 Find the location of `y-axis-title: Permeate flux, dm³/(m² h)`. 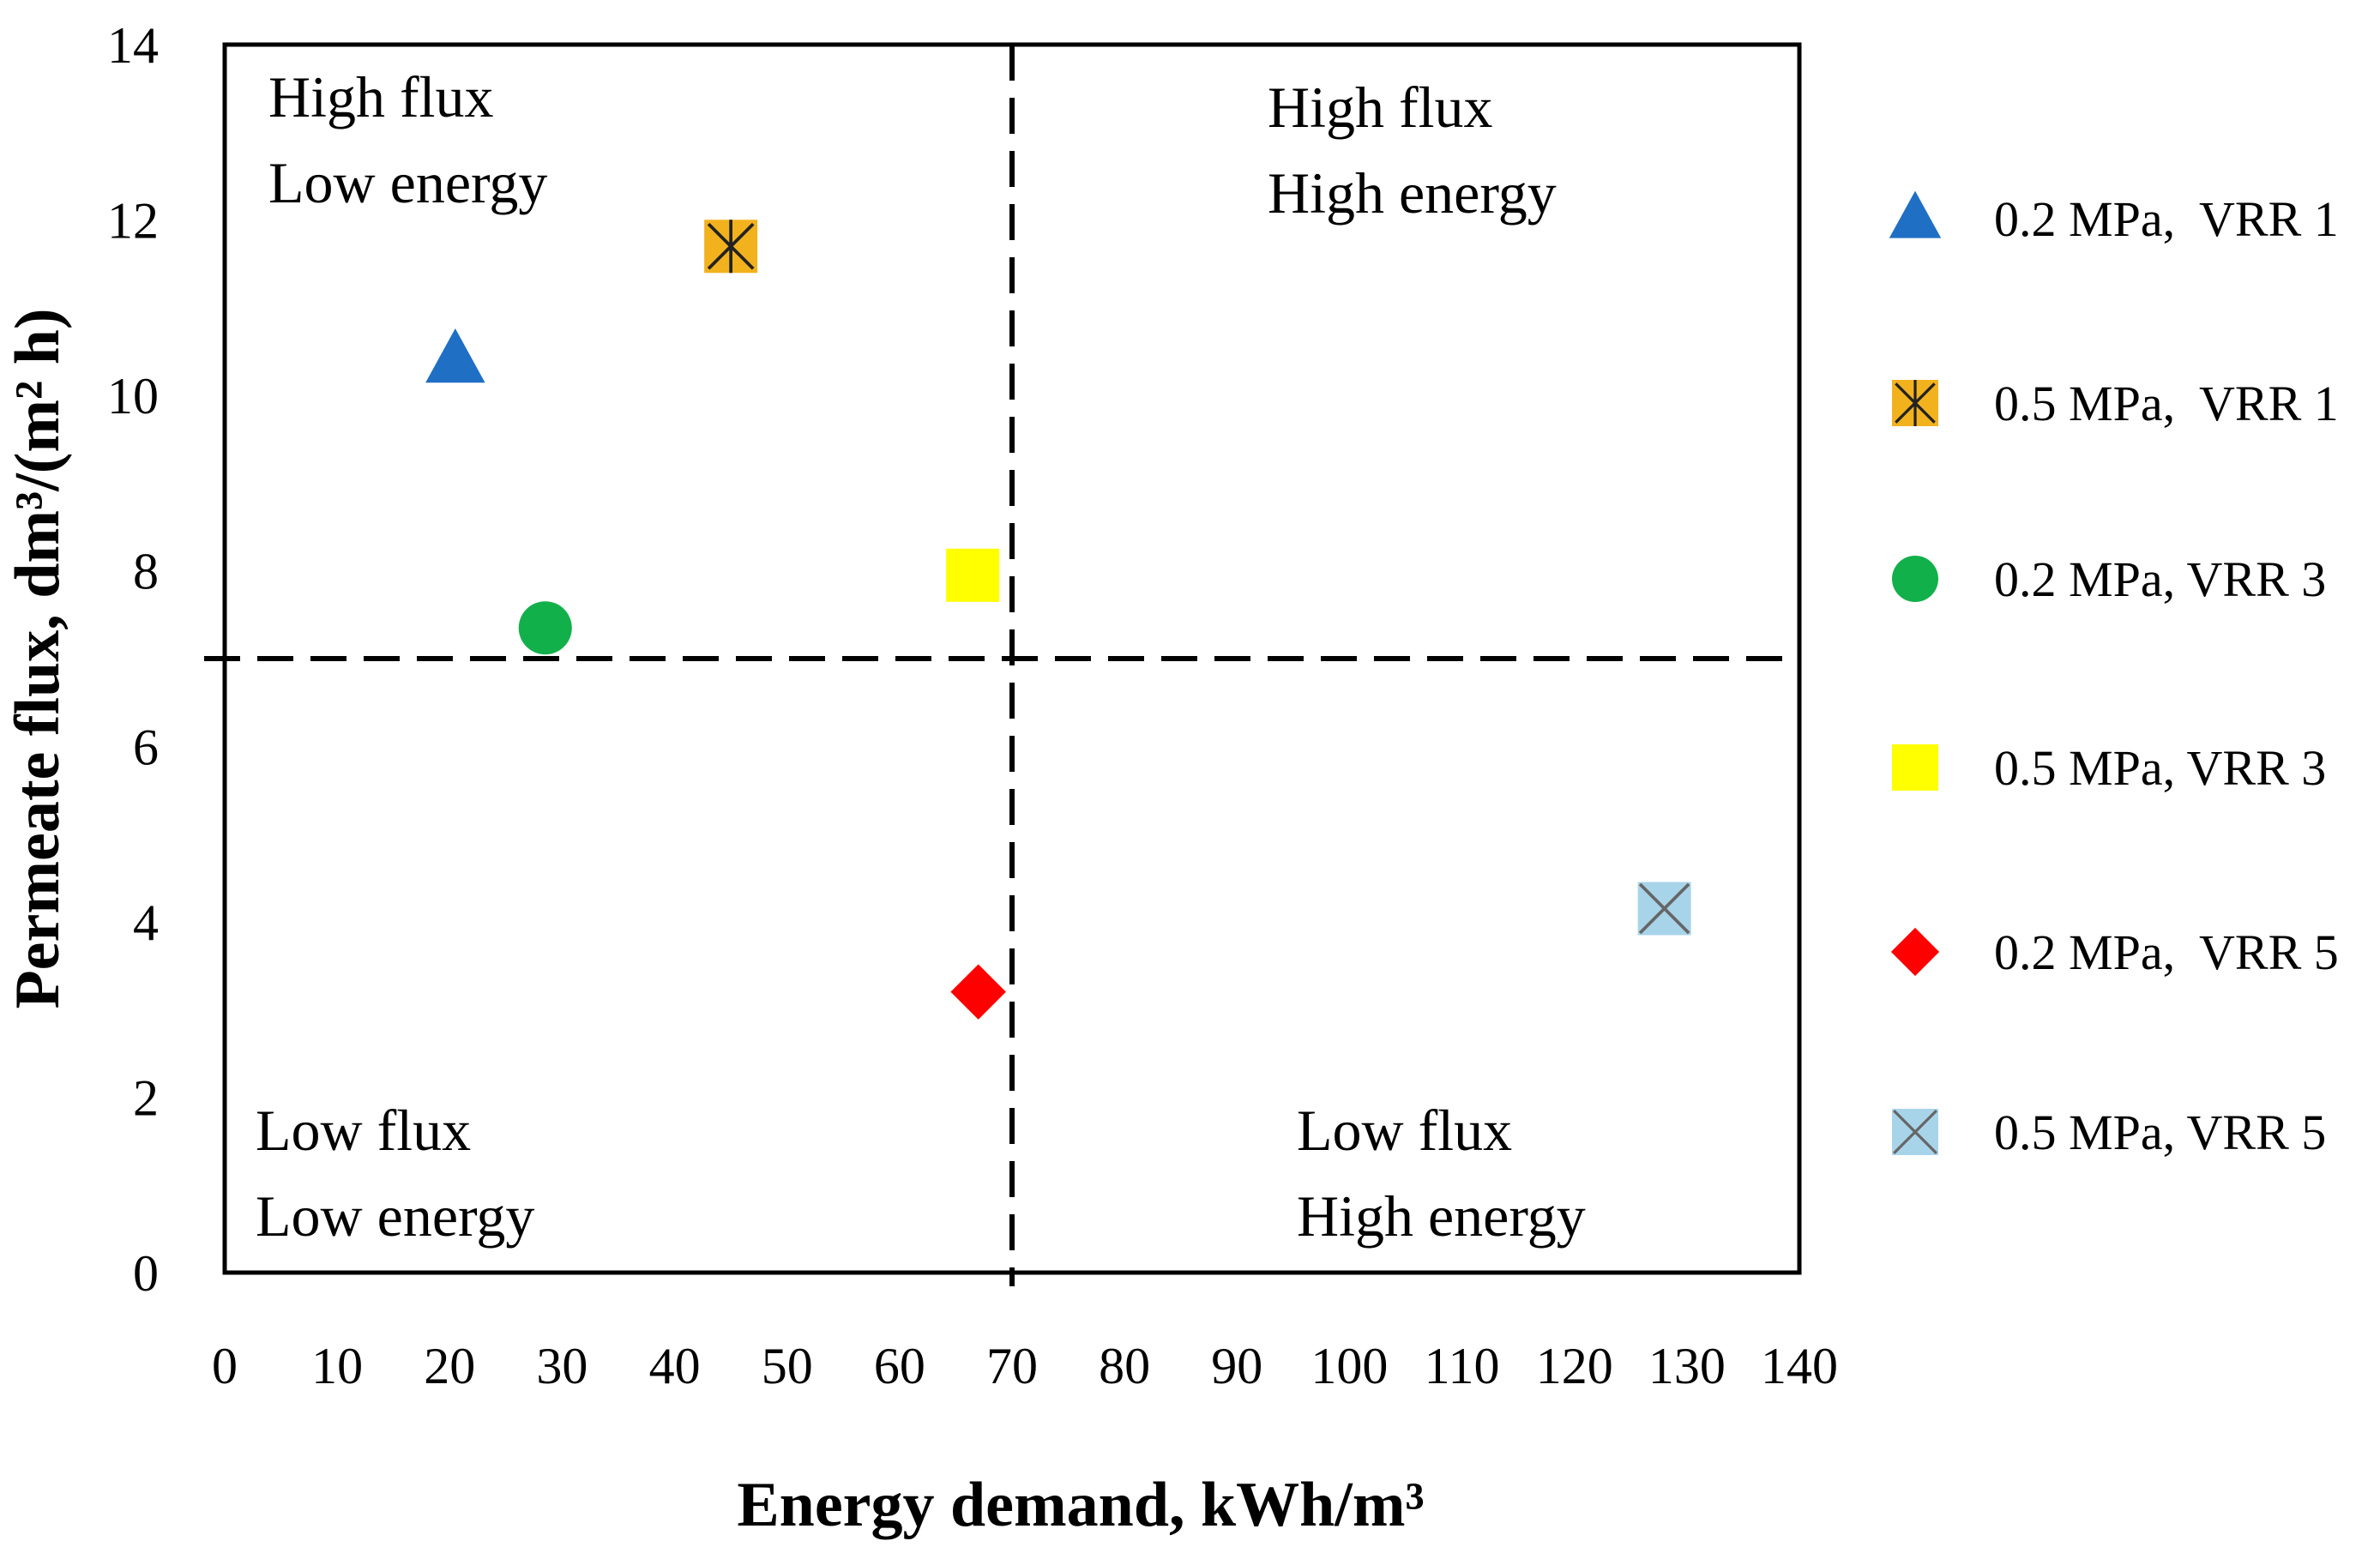

y-axis-title: Permeate flux, dm³/(m² h) is located at coordinates (38, 658).